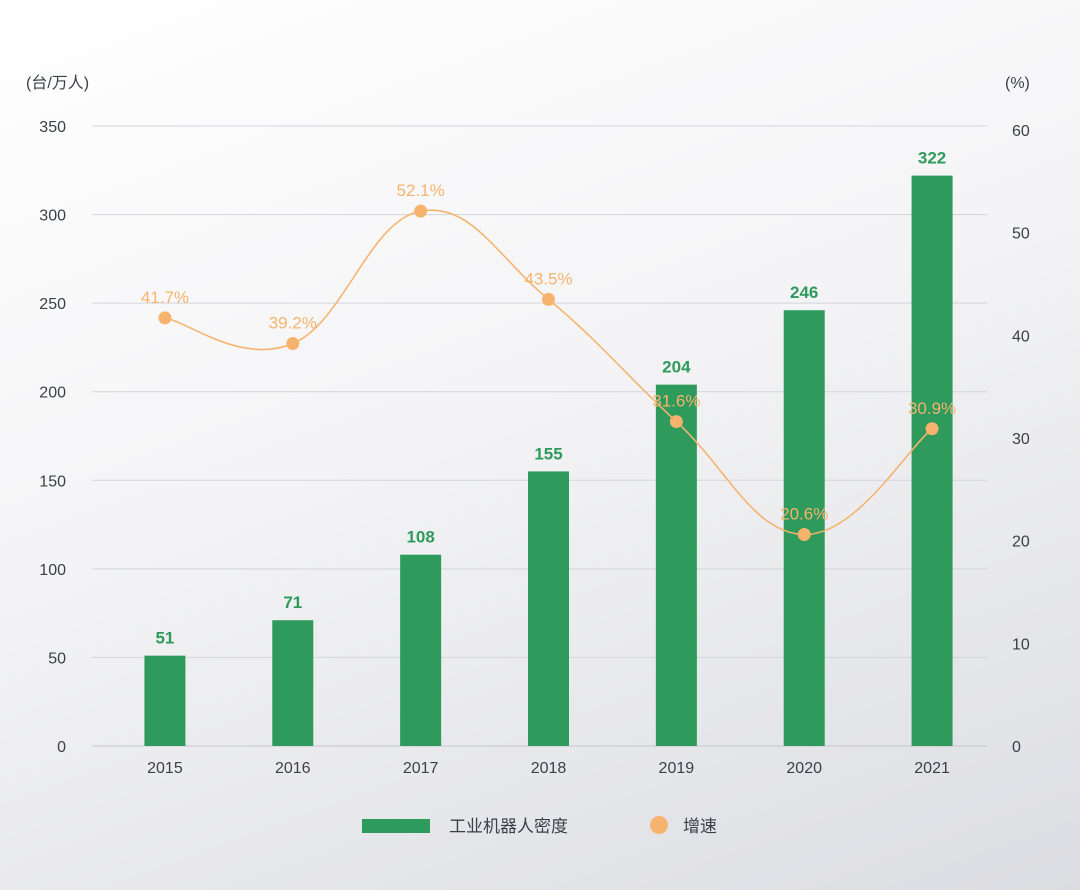 The height and width of the screenshot is (890, 1080). I want to click on x-tick-label: 2015, so click(165, 768).